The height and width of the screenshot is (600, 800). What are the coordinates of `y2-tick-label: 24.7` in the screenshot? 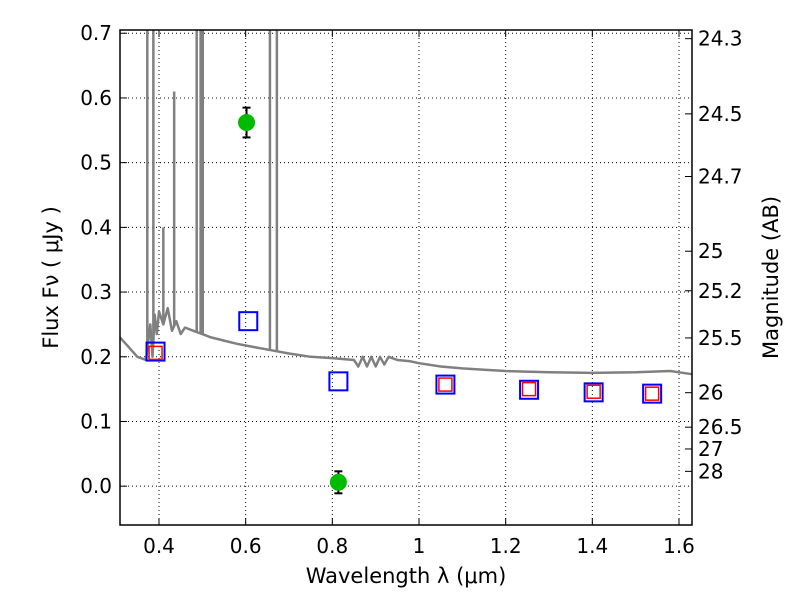 It's located at (720, 176).